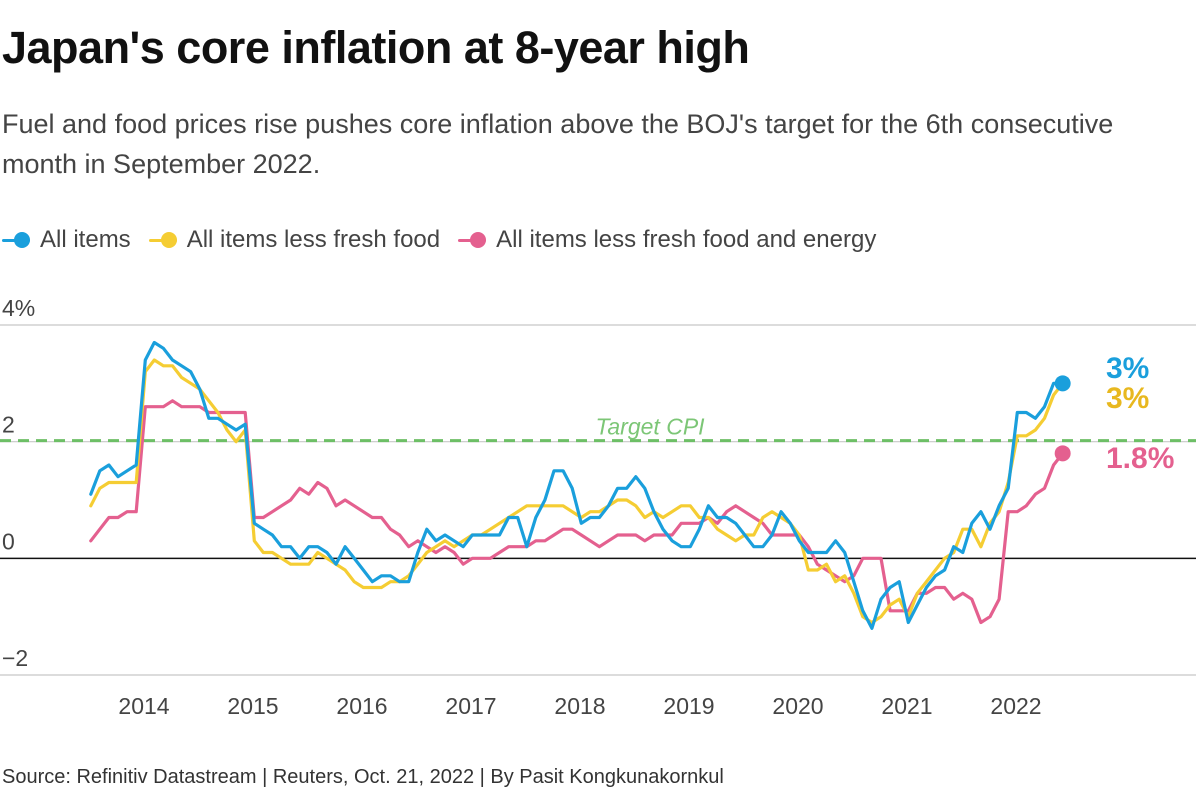  I want to click on y-tick-label: 4%, so click(18, 308).